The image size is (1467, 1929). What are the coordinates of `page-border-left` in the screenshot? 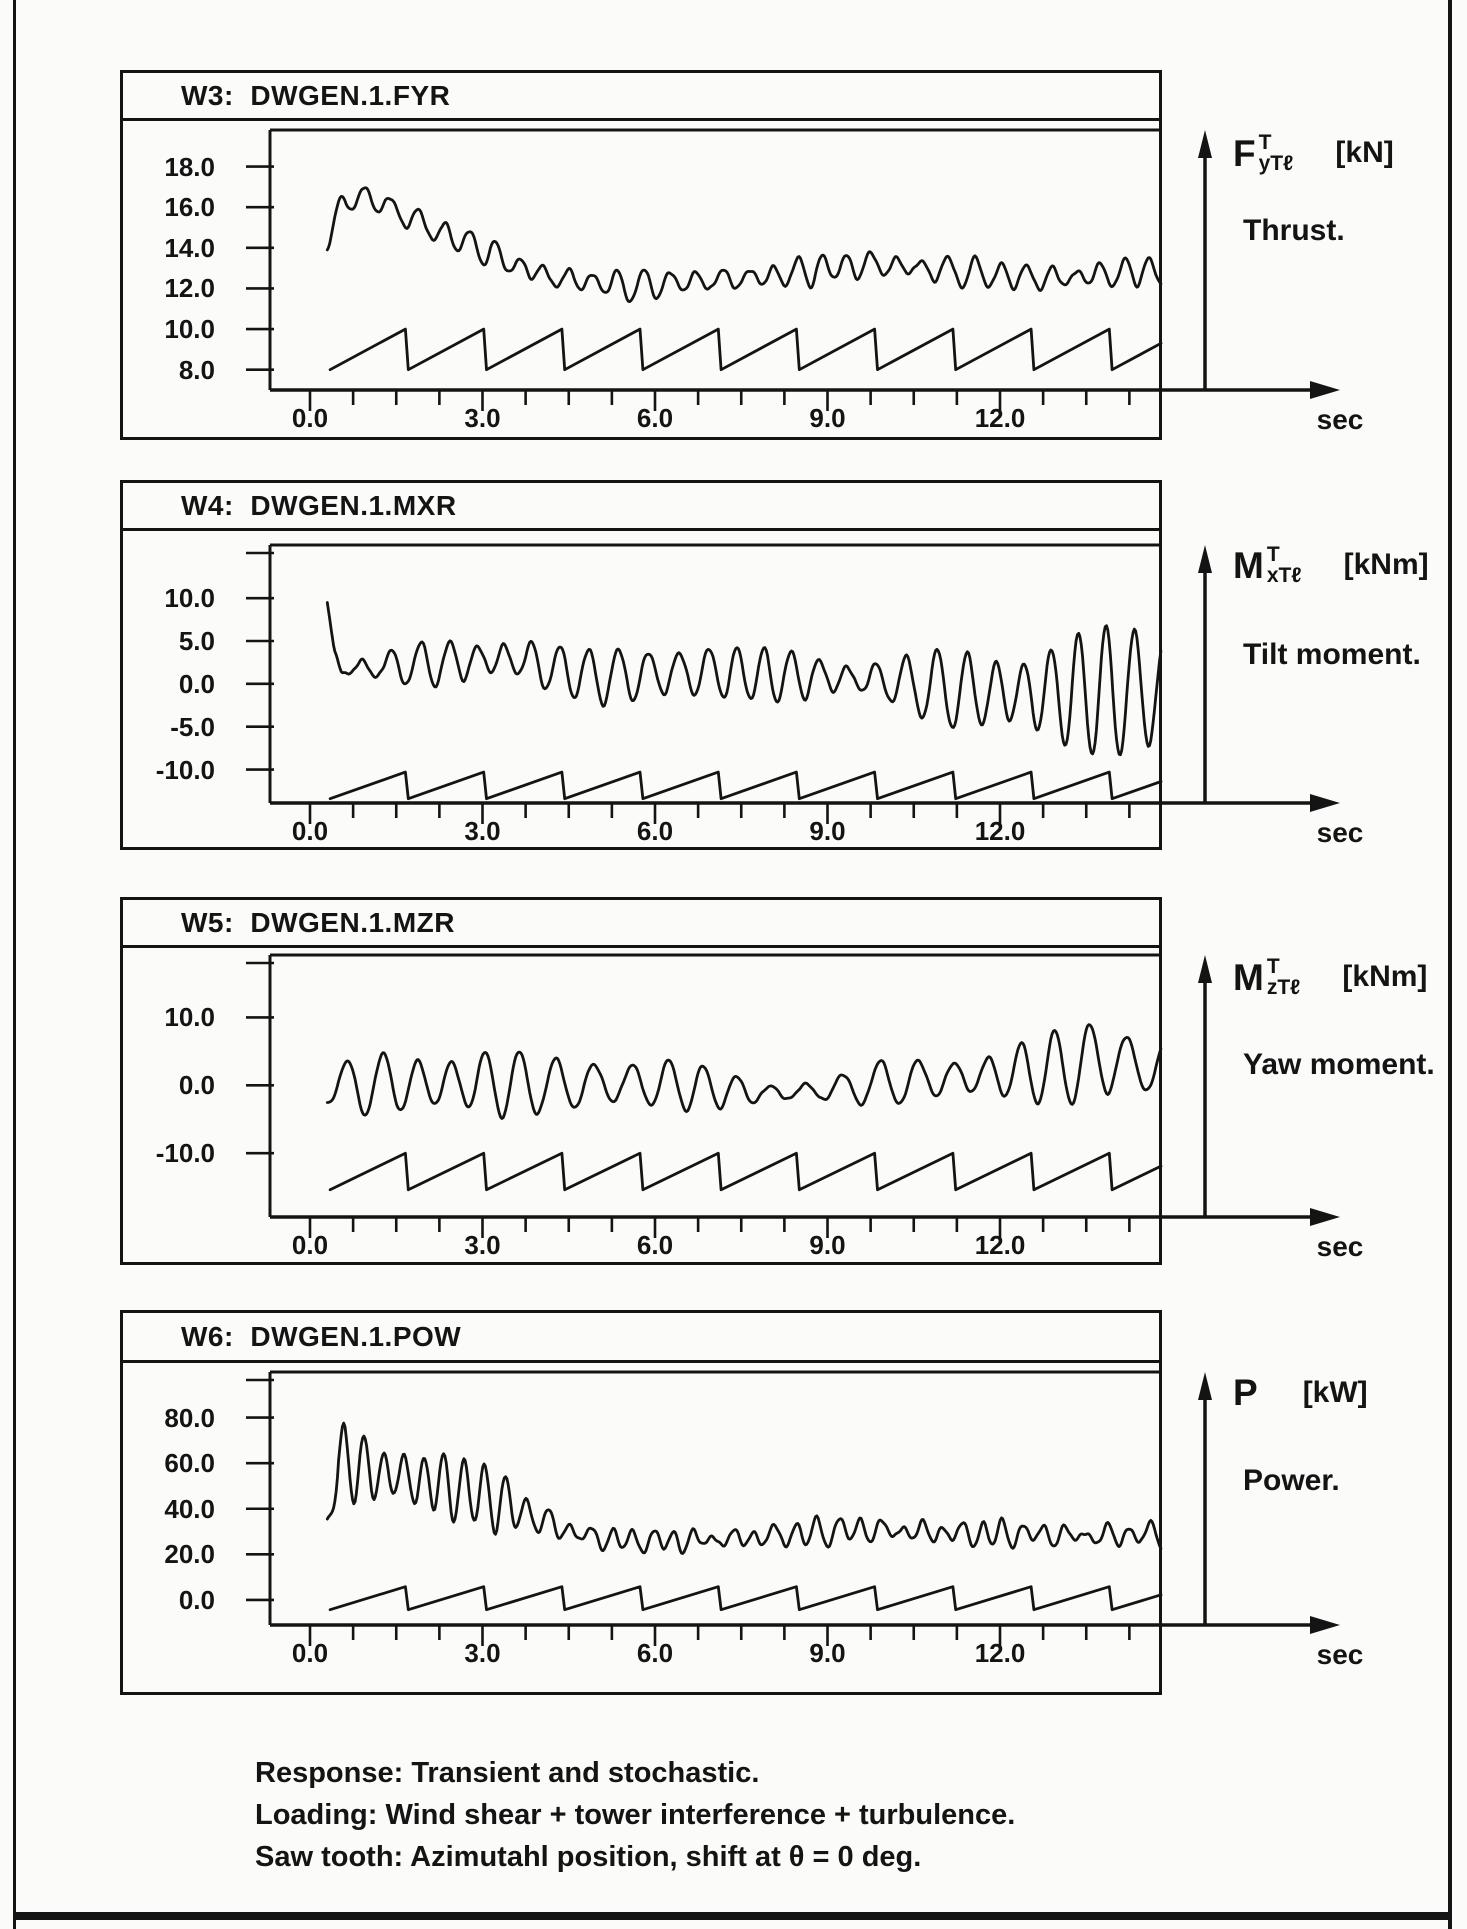 It's located at (14, 964).